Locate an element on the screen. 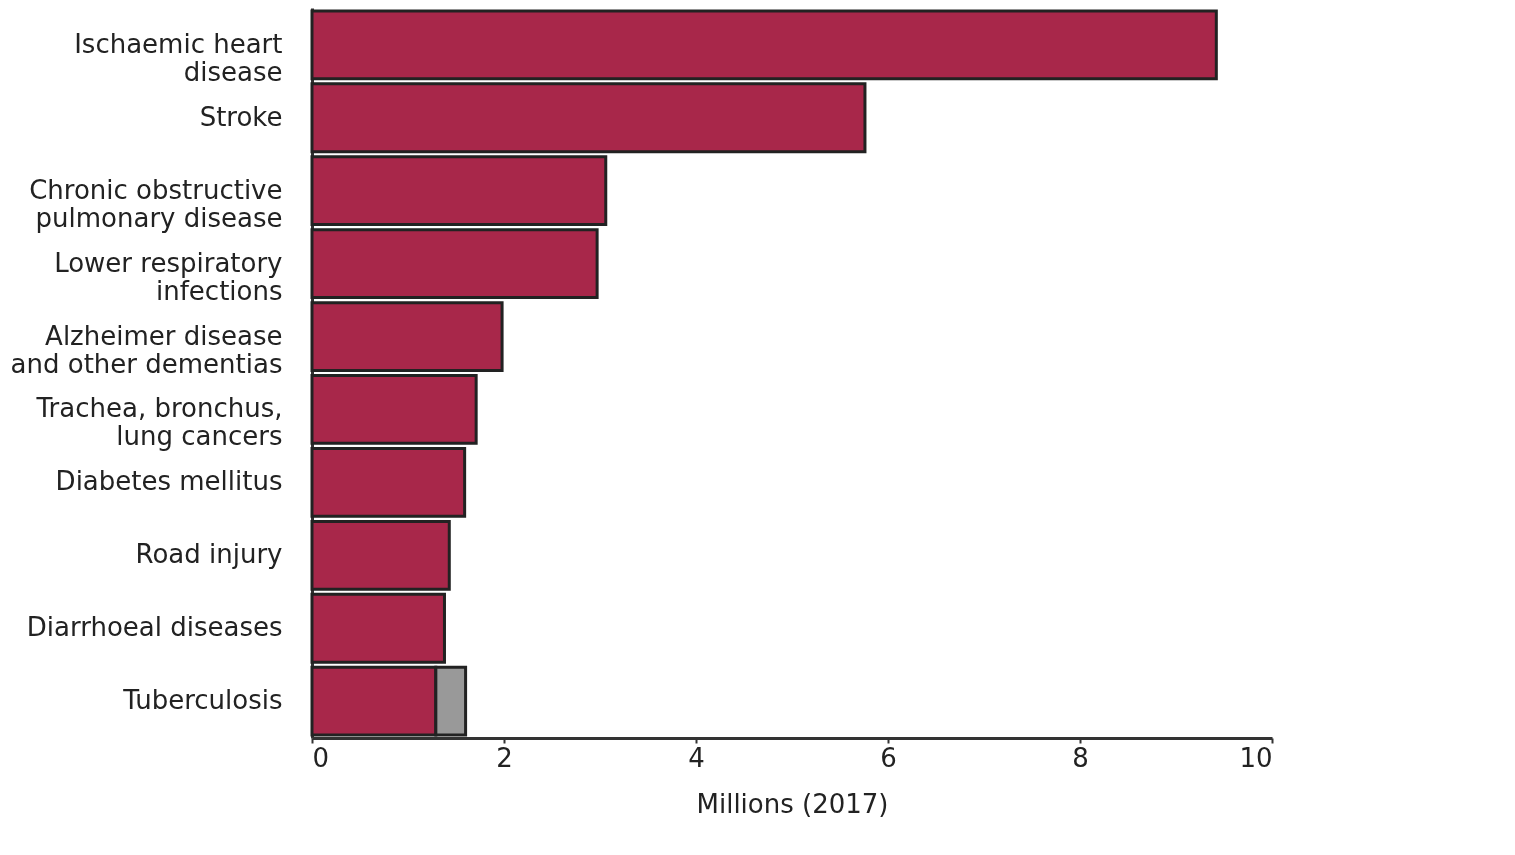  y-tick-label: Ischaemic heart disease is located at coordinates (178, 57).